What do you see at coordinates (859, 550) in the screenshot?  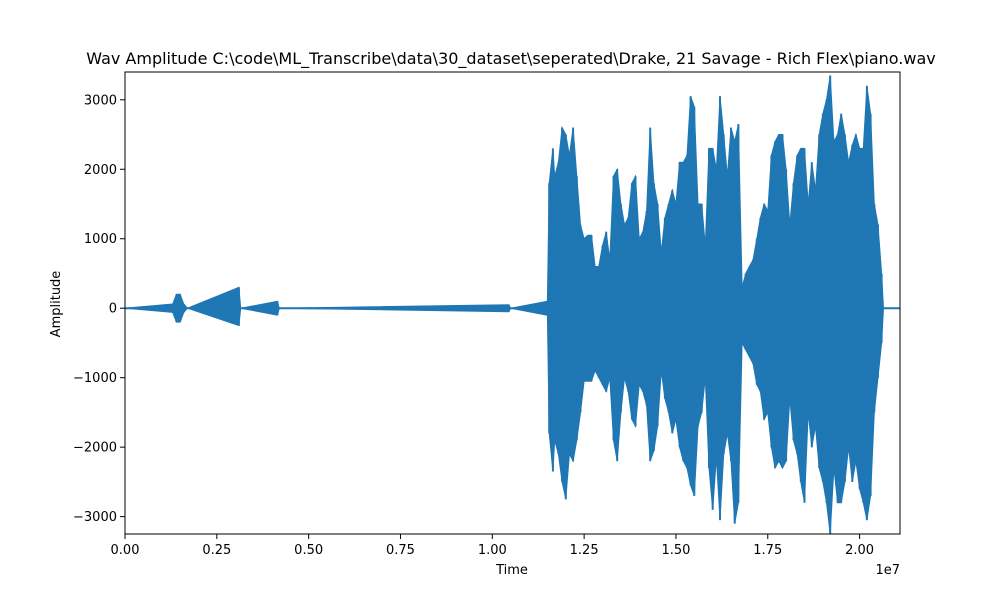 I see `x-tick-label: 2.00` at bounding box center [859, 550].